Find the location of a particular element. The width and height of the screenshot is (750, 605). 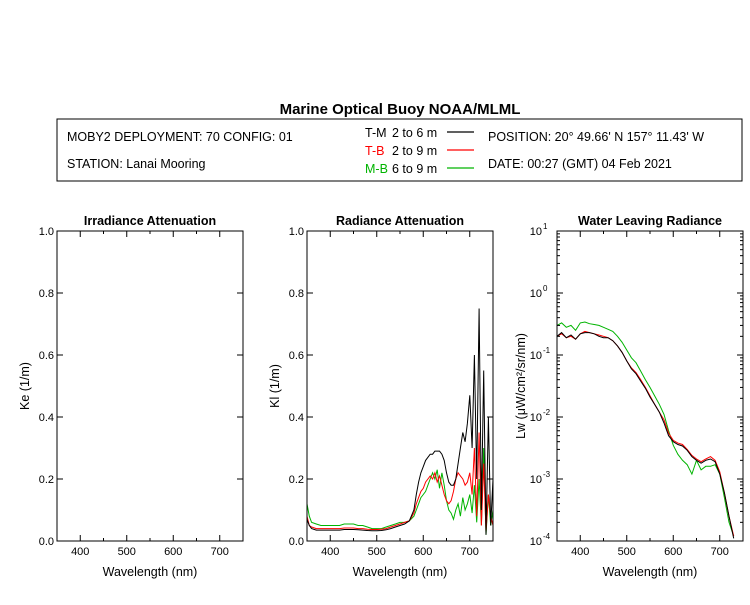

station-text: STATION: Lanai Mooring is located at coordinates (136, 164).